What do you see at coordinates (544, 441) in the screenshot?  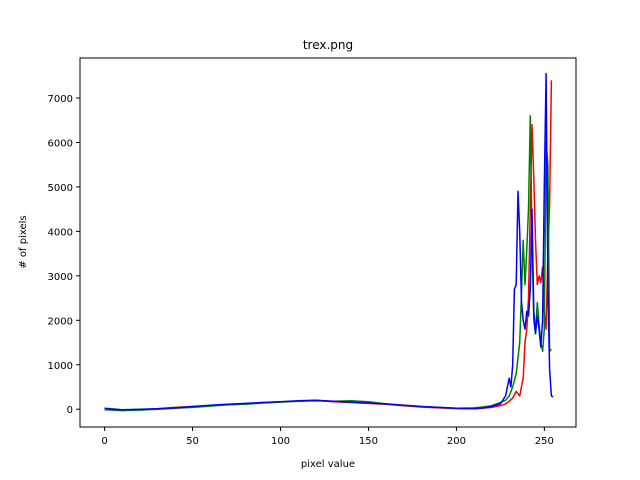 I see `x-tick-label: 250` at bounding box center [544, 441].